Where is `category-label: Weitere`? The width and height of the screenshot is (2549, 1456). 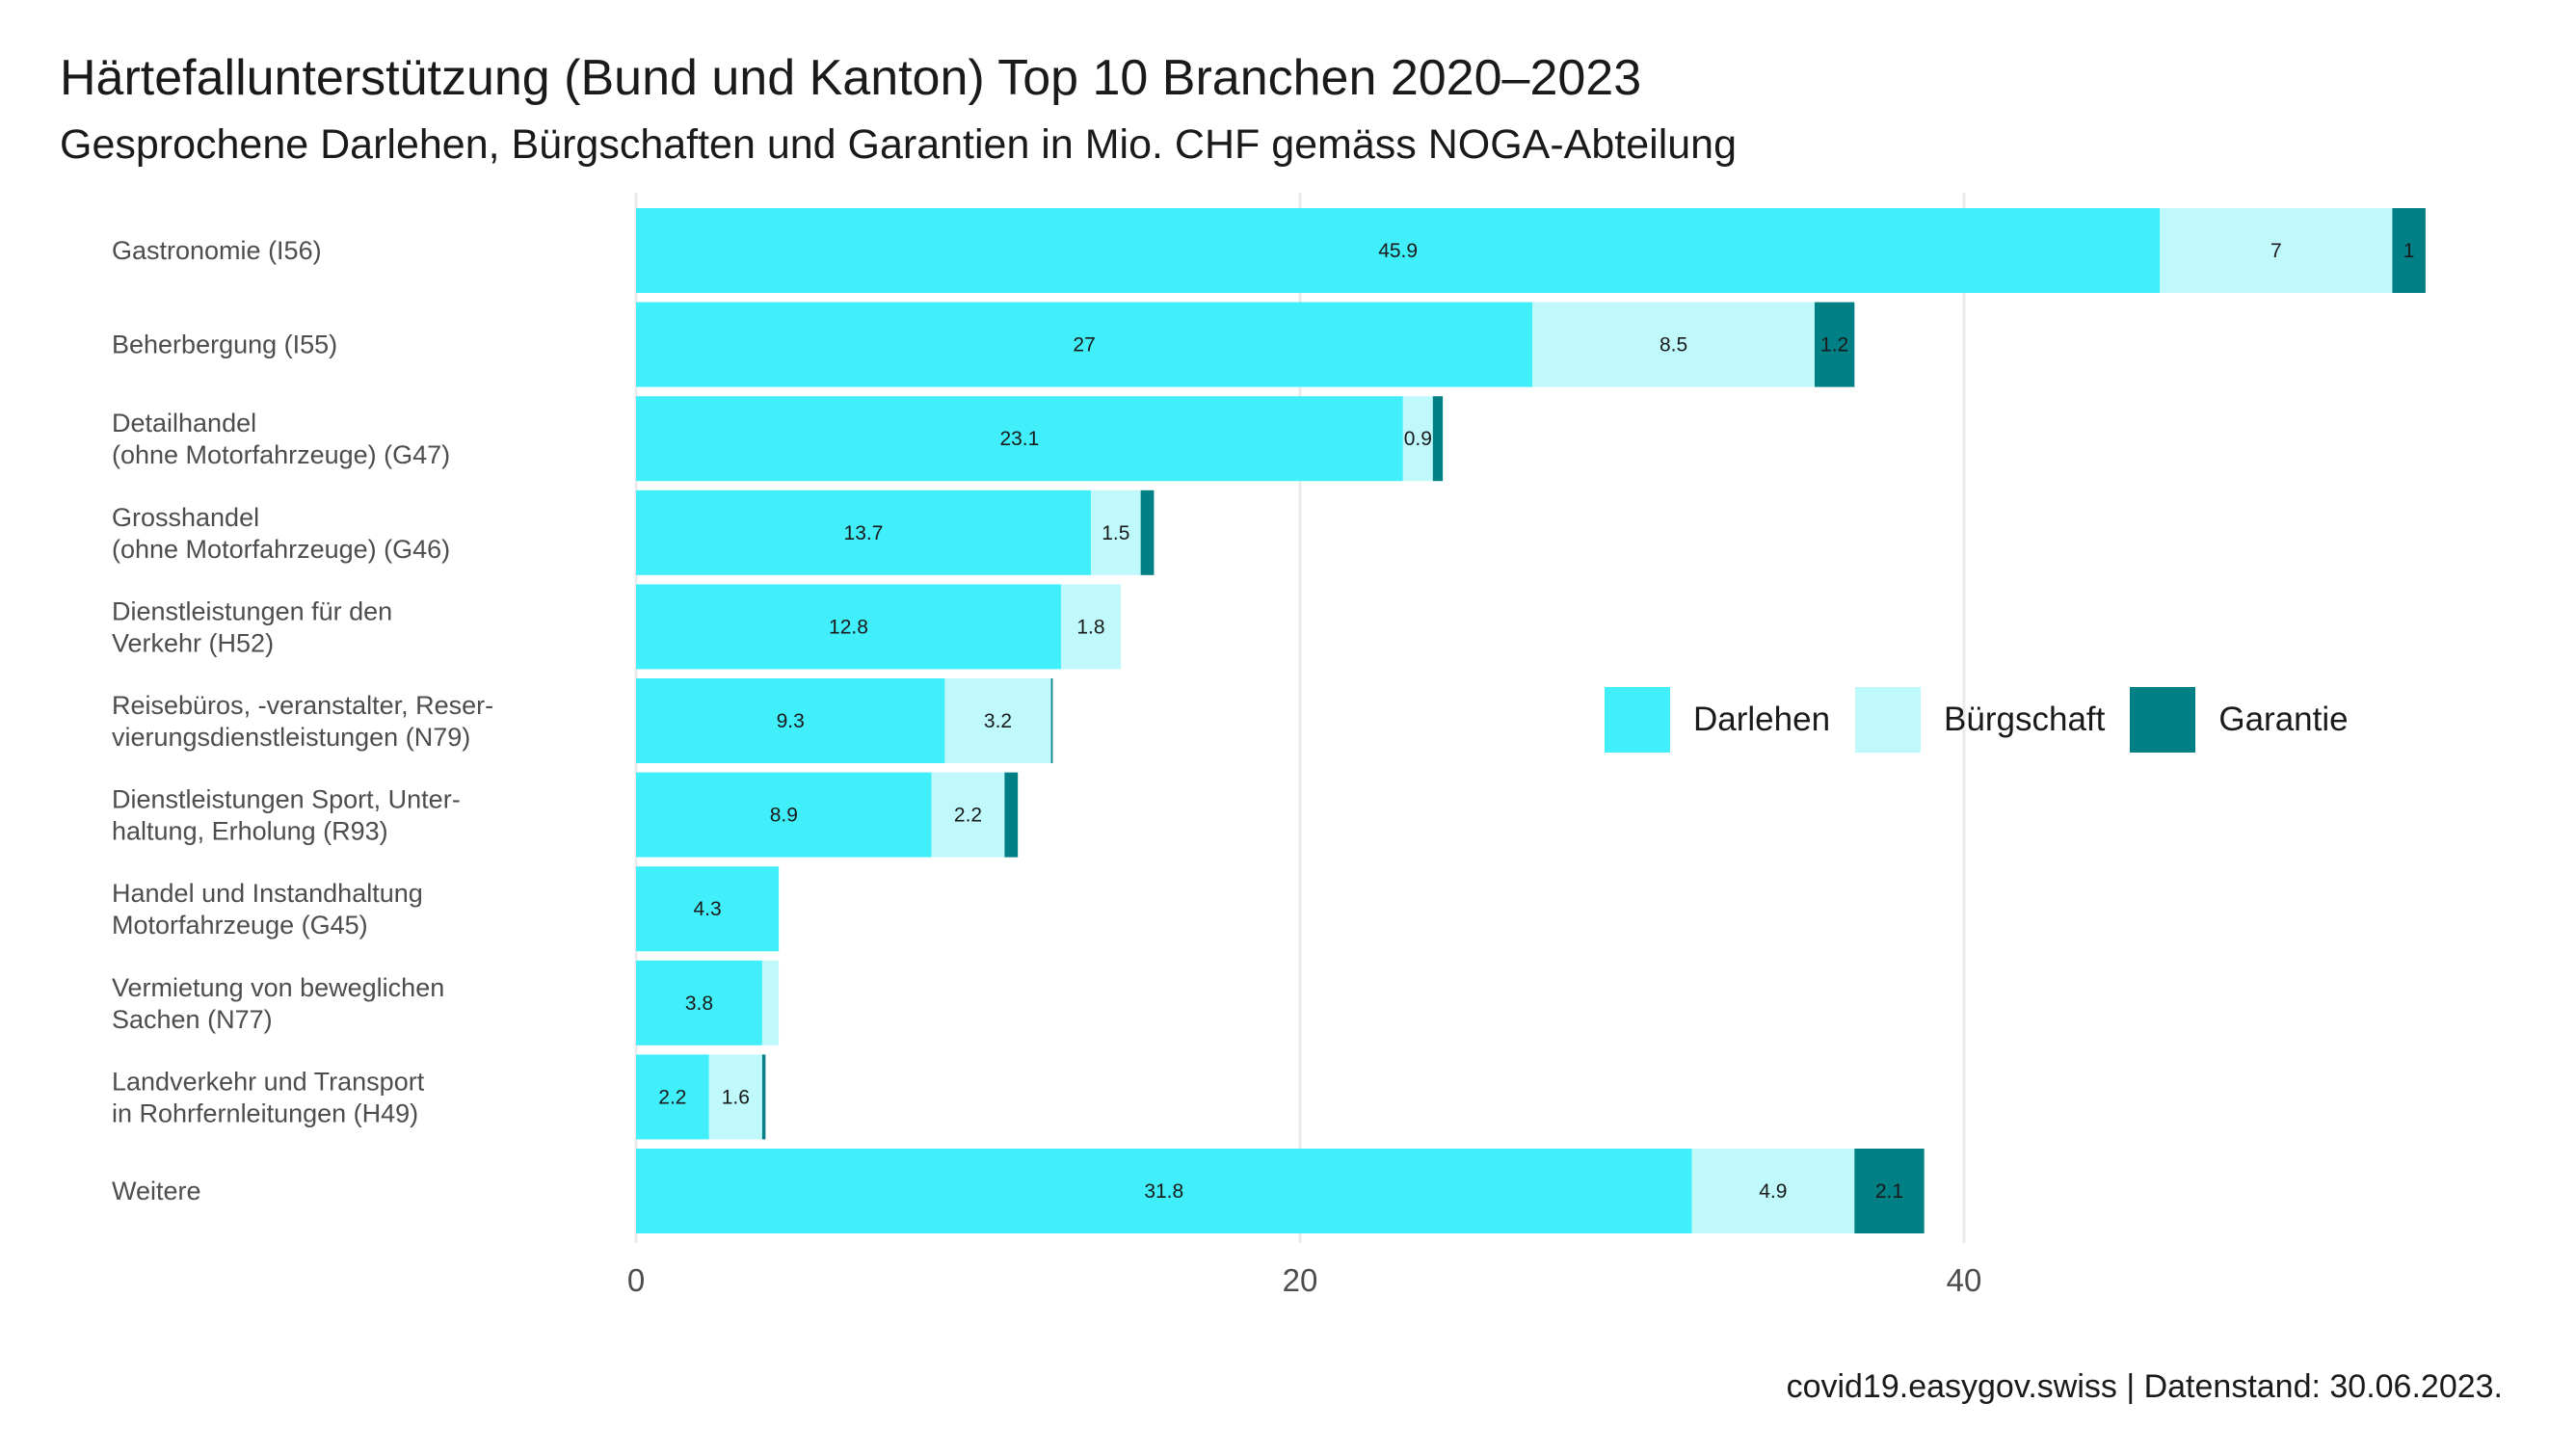 category-label: Weitere is located at coordinates (157, 1191).